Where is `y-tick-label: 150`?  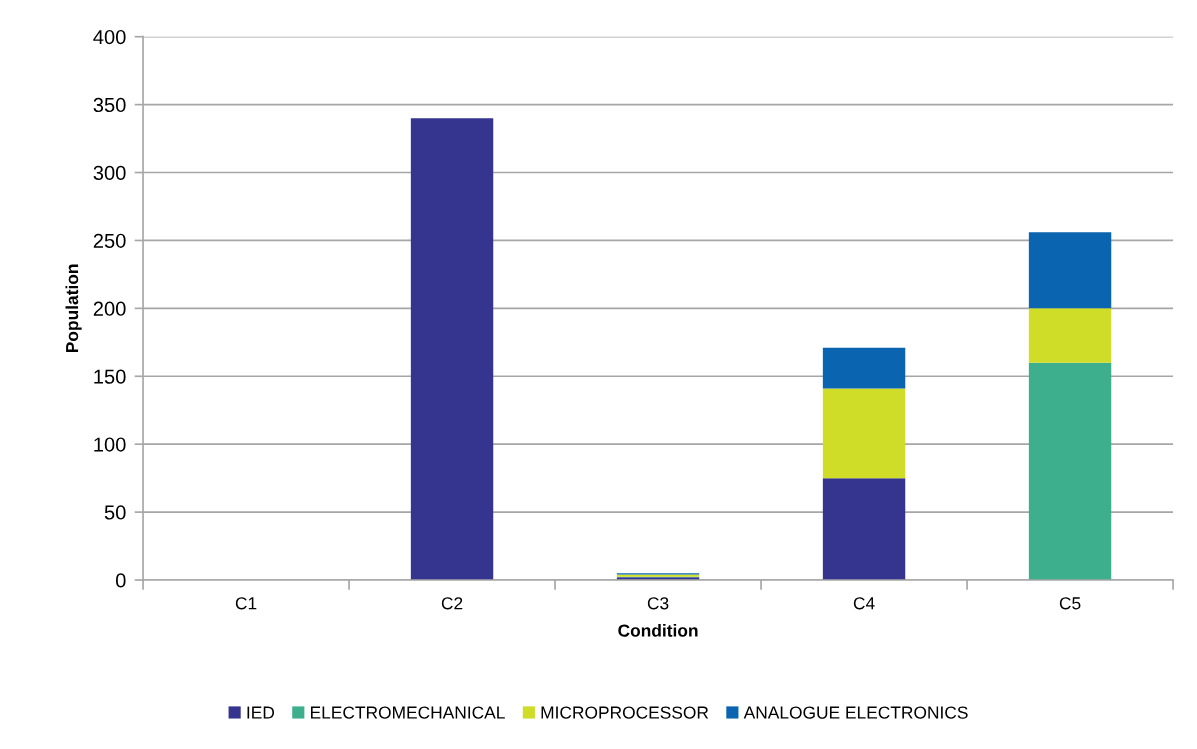
y-tick-label: 150 is located at coordinates (110, 376).